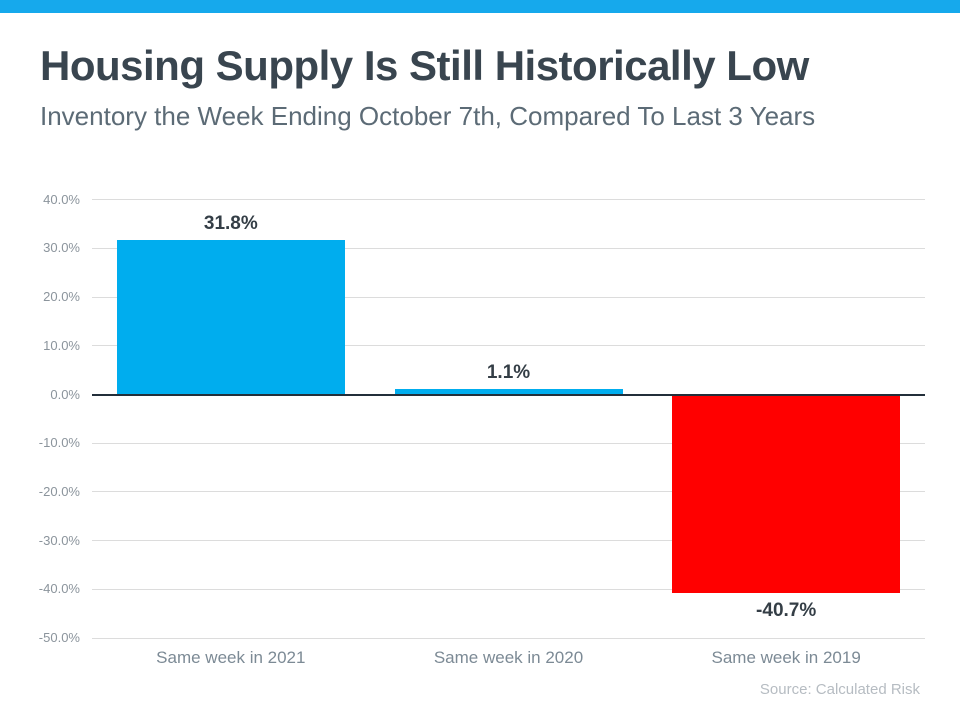 The image size is (960, 720). I want to click on y-tick-label: 30.0%, so click(61, 248).